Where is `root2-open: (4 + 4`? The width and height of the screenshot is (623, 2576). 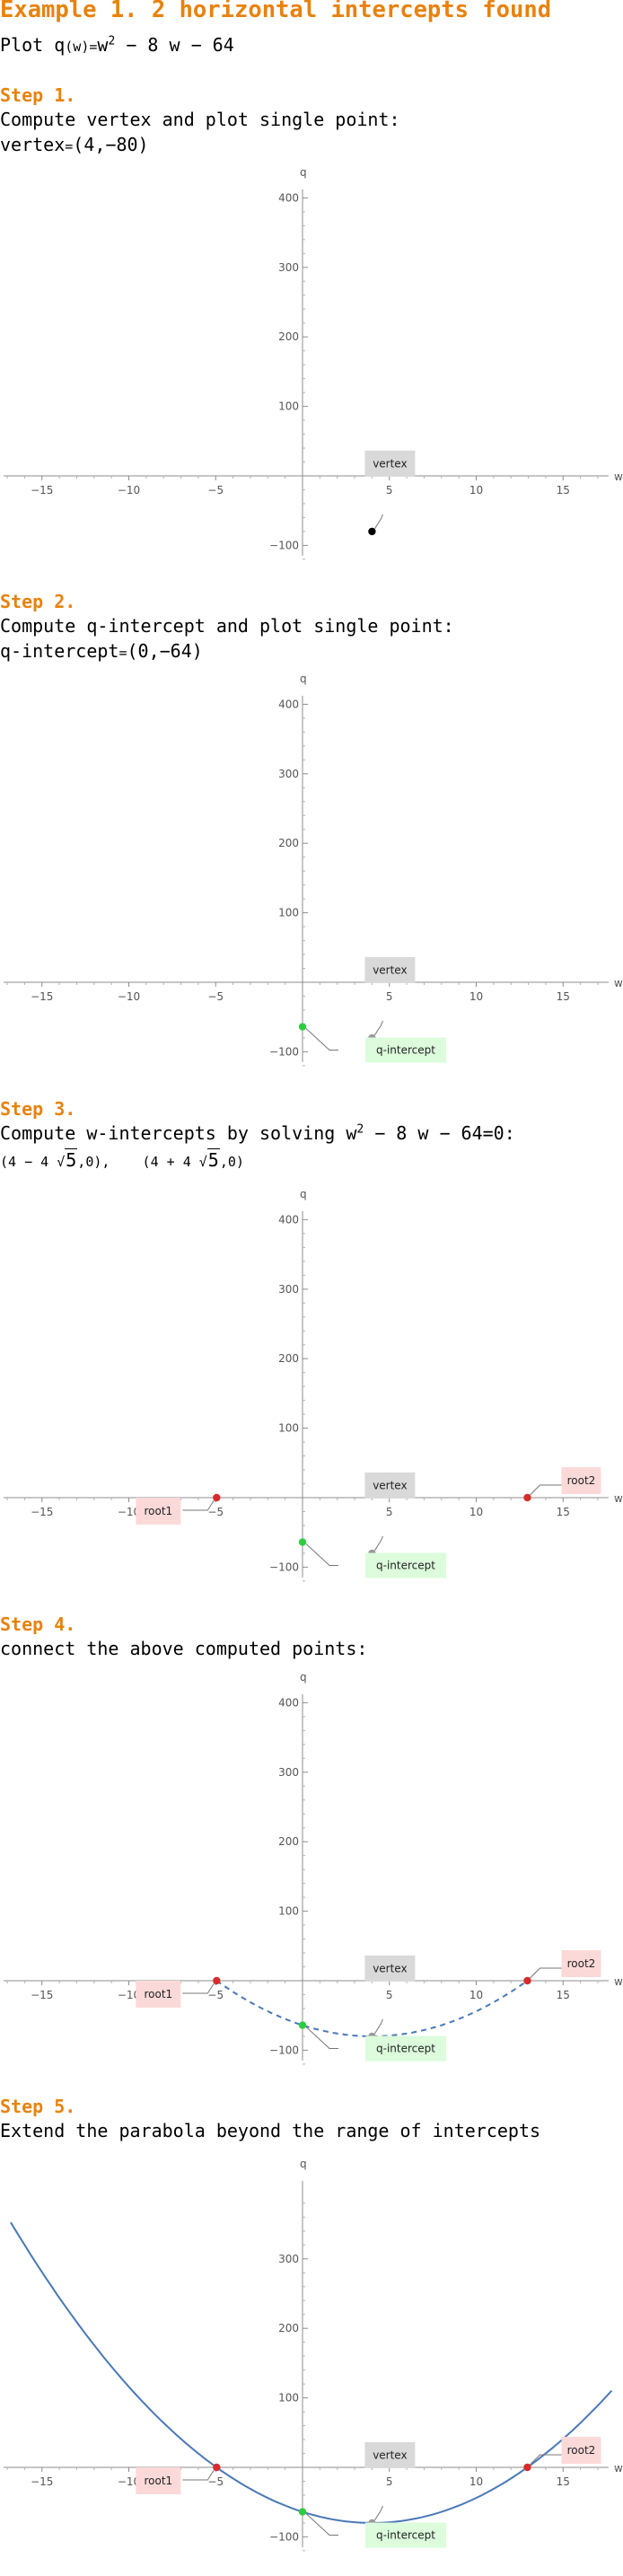 root2-open: (4 + 4 is located at coordinates (170, 1162).